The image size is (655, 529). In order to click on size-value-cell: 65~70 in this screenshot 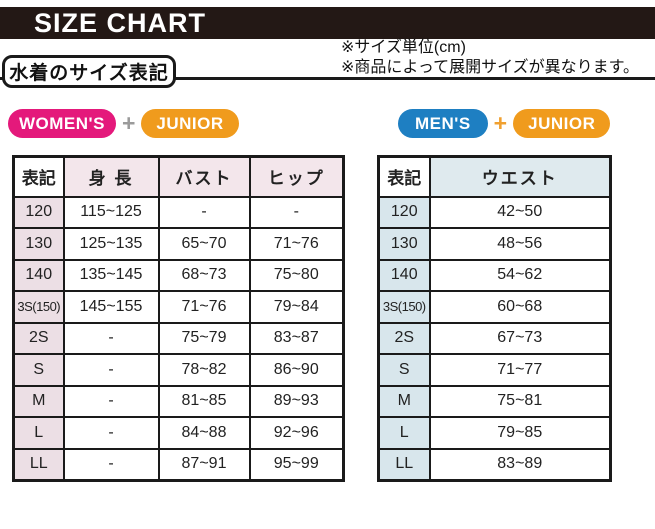, I will do `click(204, 244)`.